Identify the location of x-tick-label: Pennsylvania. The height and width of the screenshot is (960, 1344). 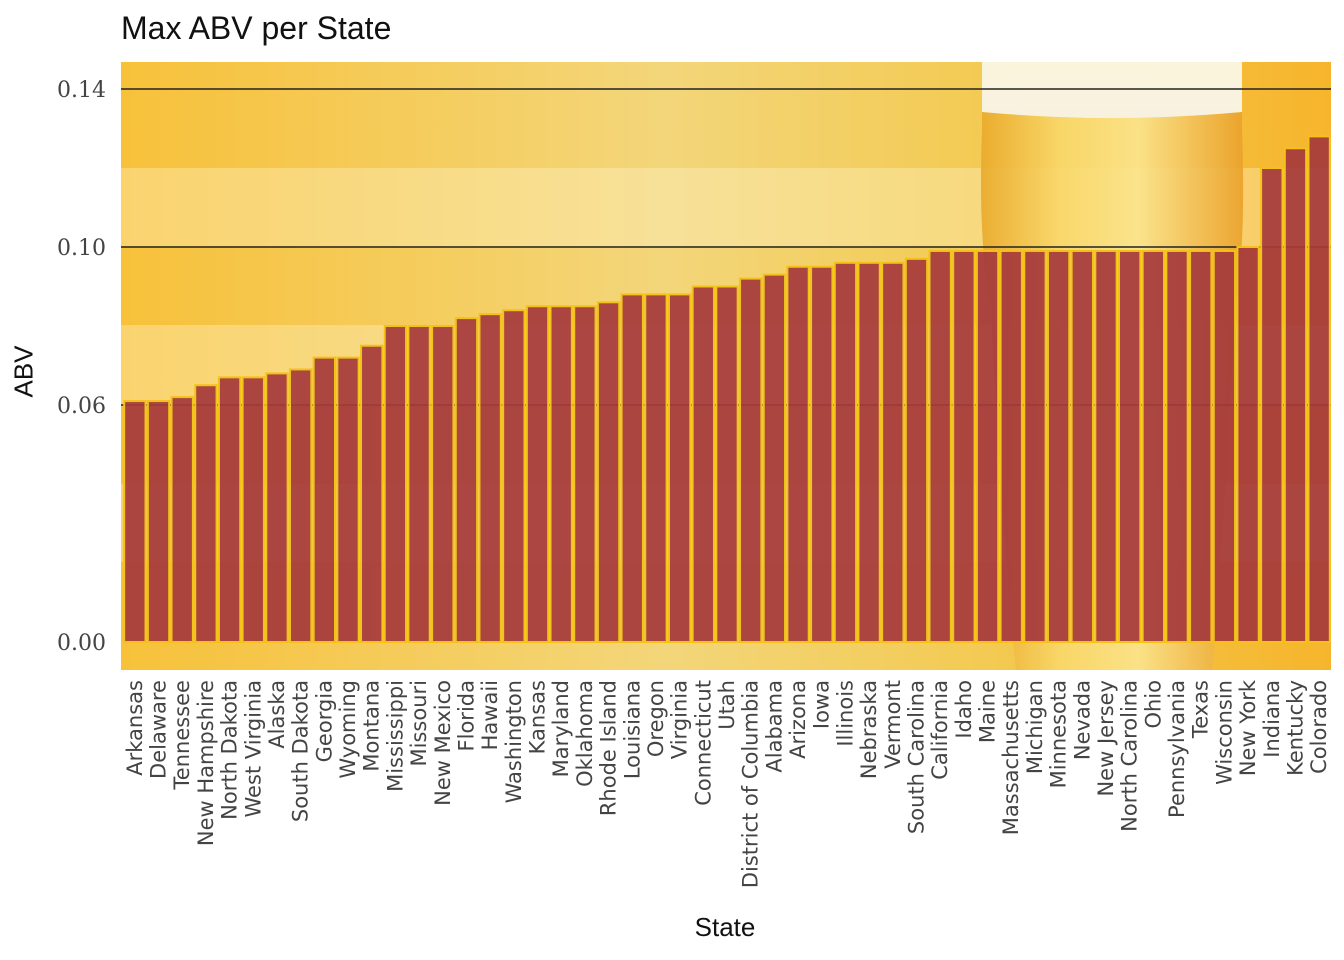
(1177, 749).